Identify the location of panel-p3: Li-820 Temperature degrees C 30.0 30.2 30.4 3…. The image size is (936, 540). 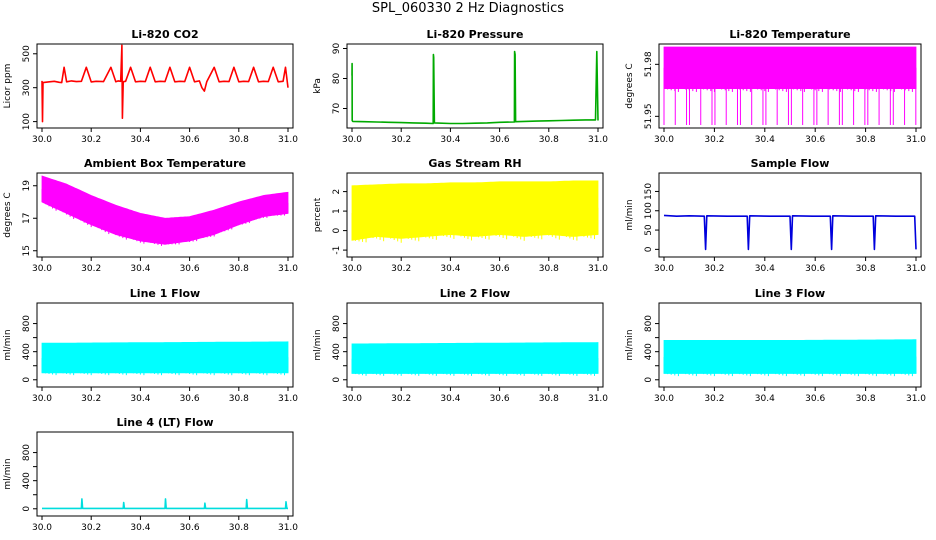
(775, 86).